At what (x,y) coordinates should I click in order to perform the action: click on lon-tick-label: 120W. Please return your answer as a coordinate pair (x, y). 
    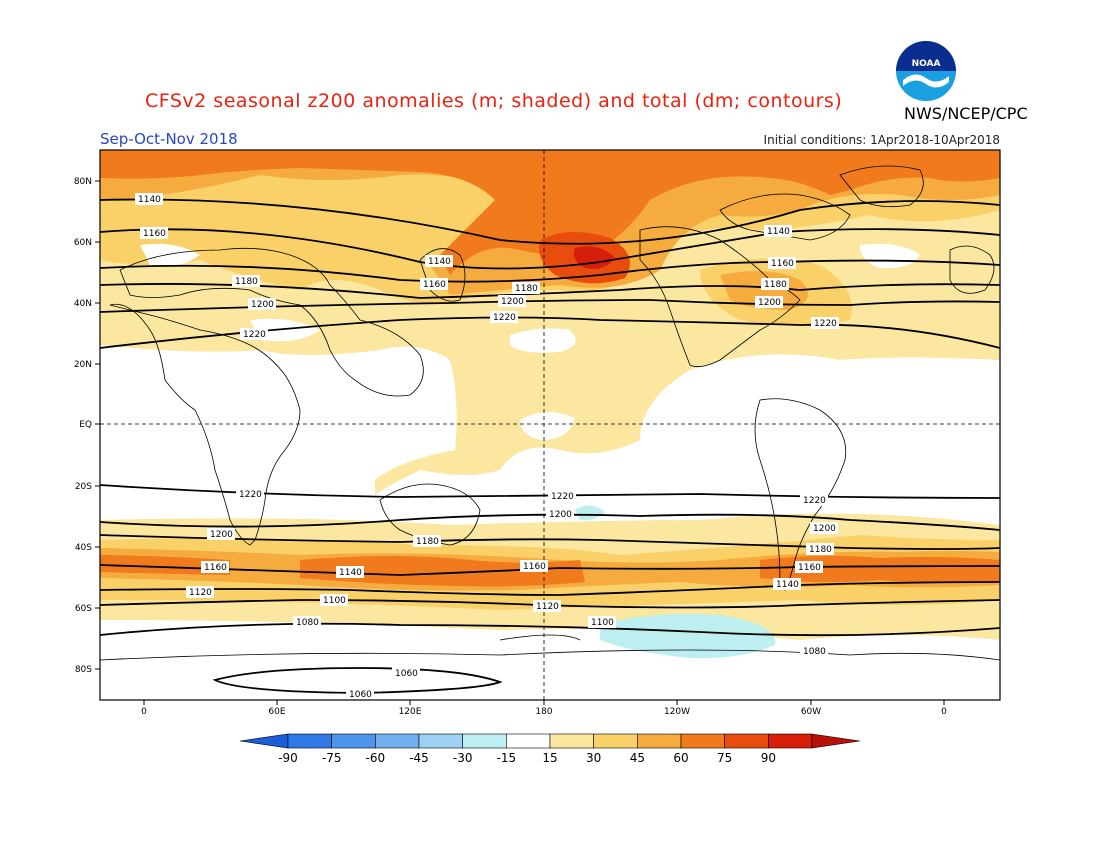
    Looking at the image, I should click on (677, 712).